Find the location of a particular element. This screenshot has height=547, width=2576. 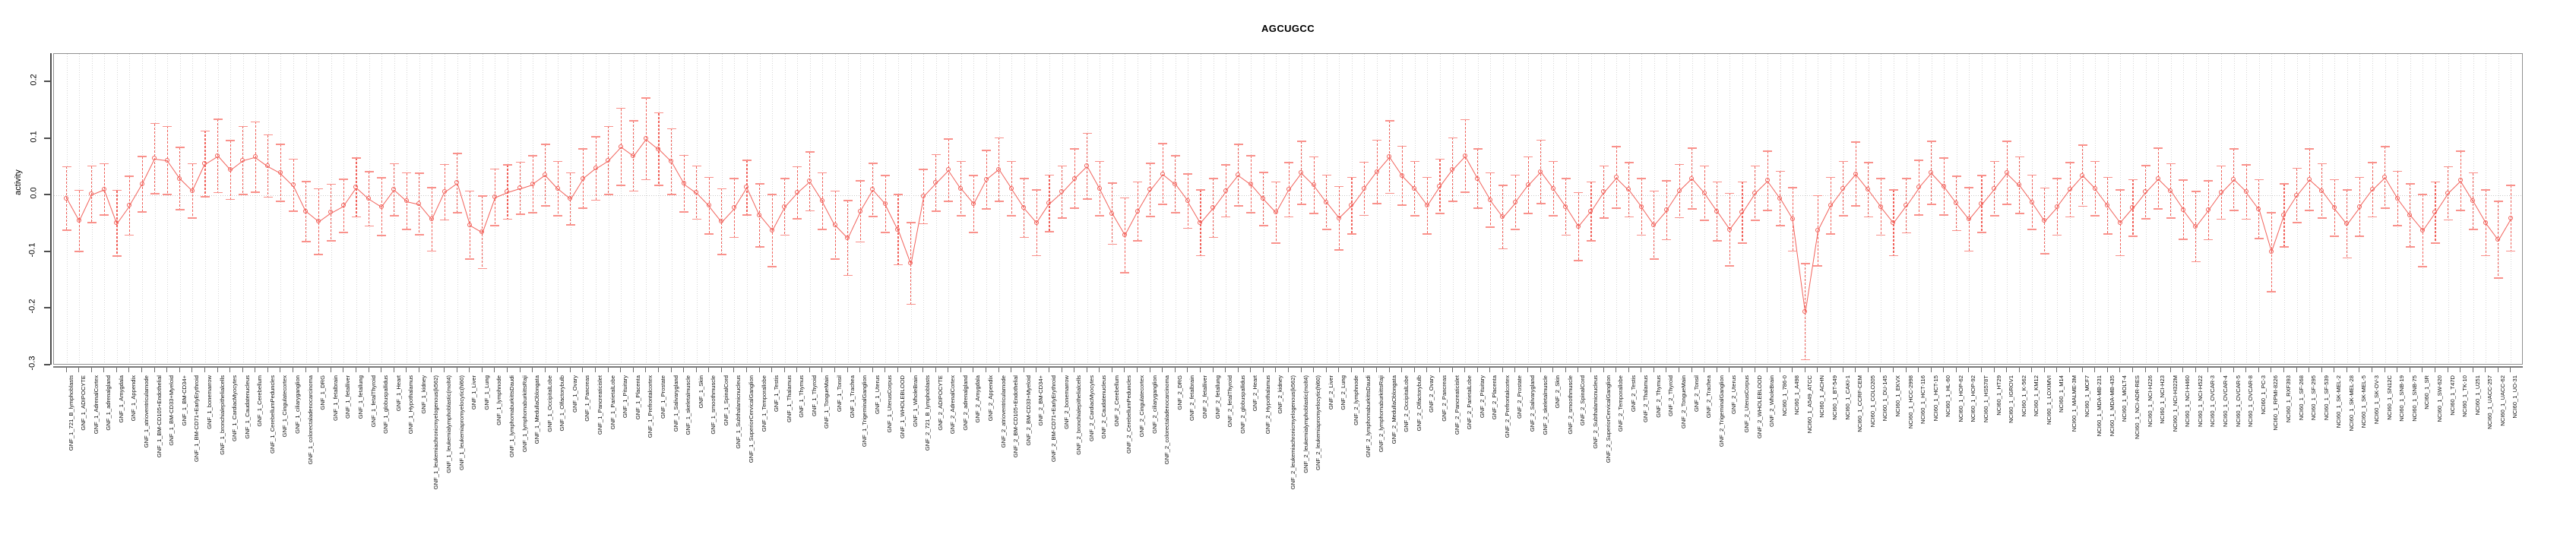

x-axis-tick-label: NCI60_1_A549_ATCC is located at coordinates (1809, 404).